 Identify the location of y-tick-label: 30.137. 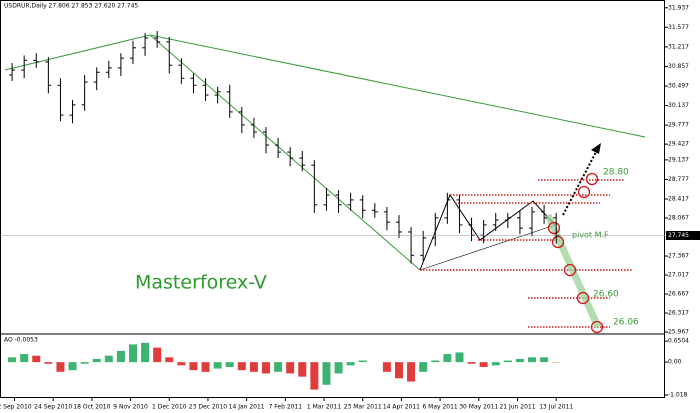
(678, 105).